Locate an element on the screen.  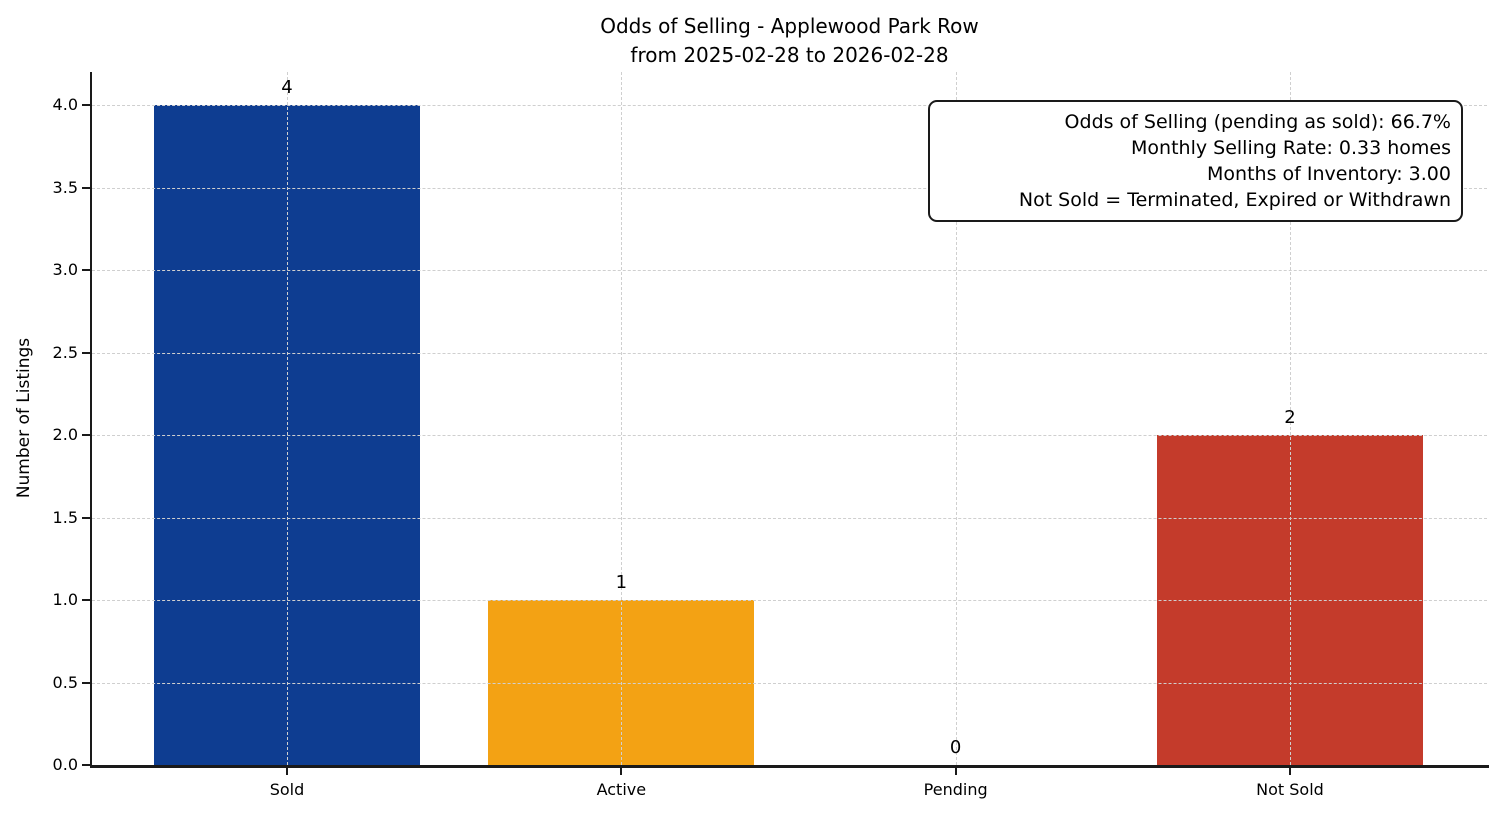
y-tick-label: 3.5 is located at coordinates (65, 187).